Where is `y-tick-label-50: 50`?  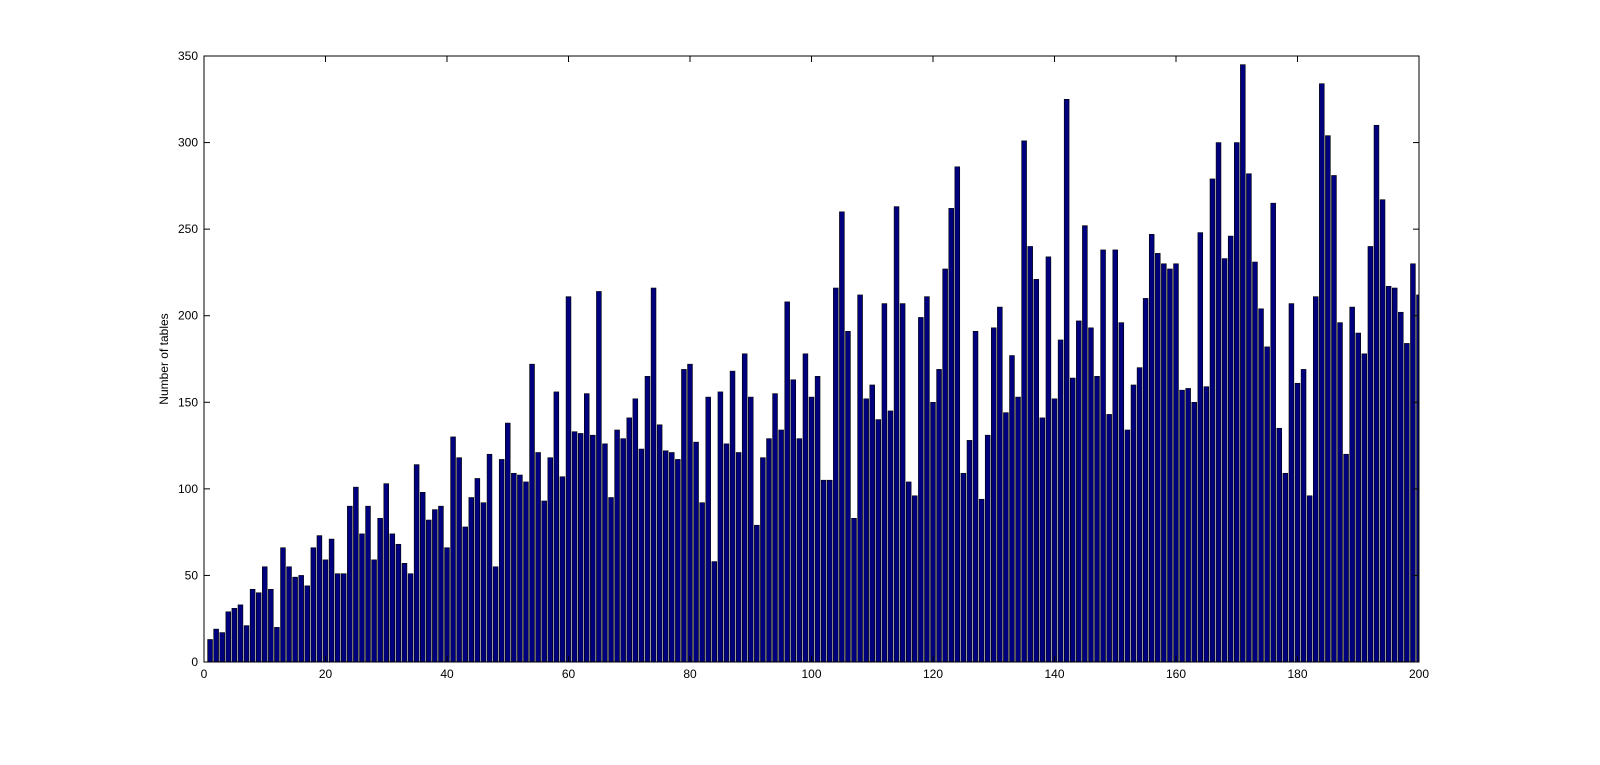 y-tick-label-50: 50 is located at coordinates (192, 575).